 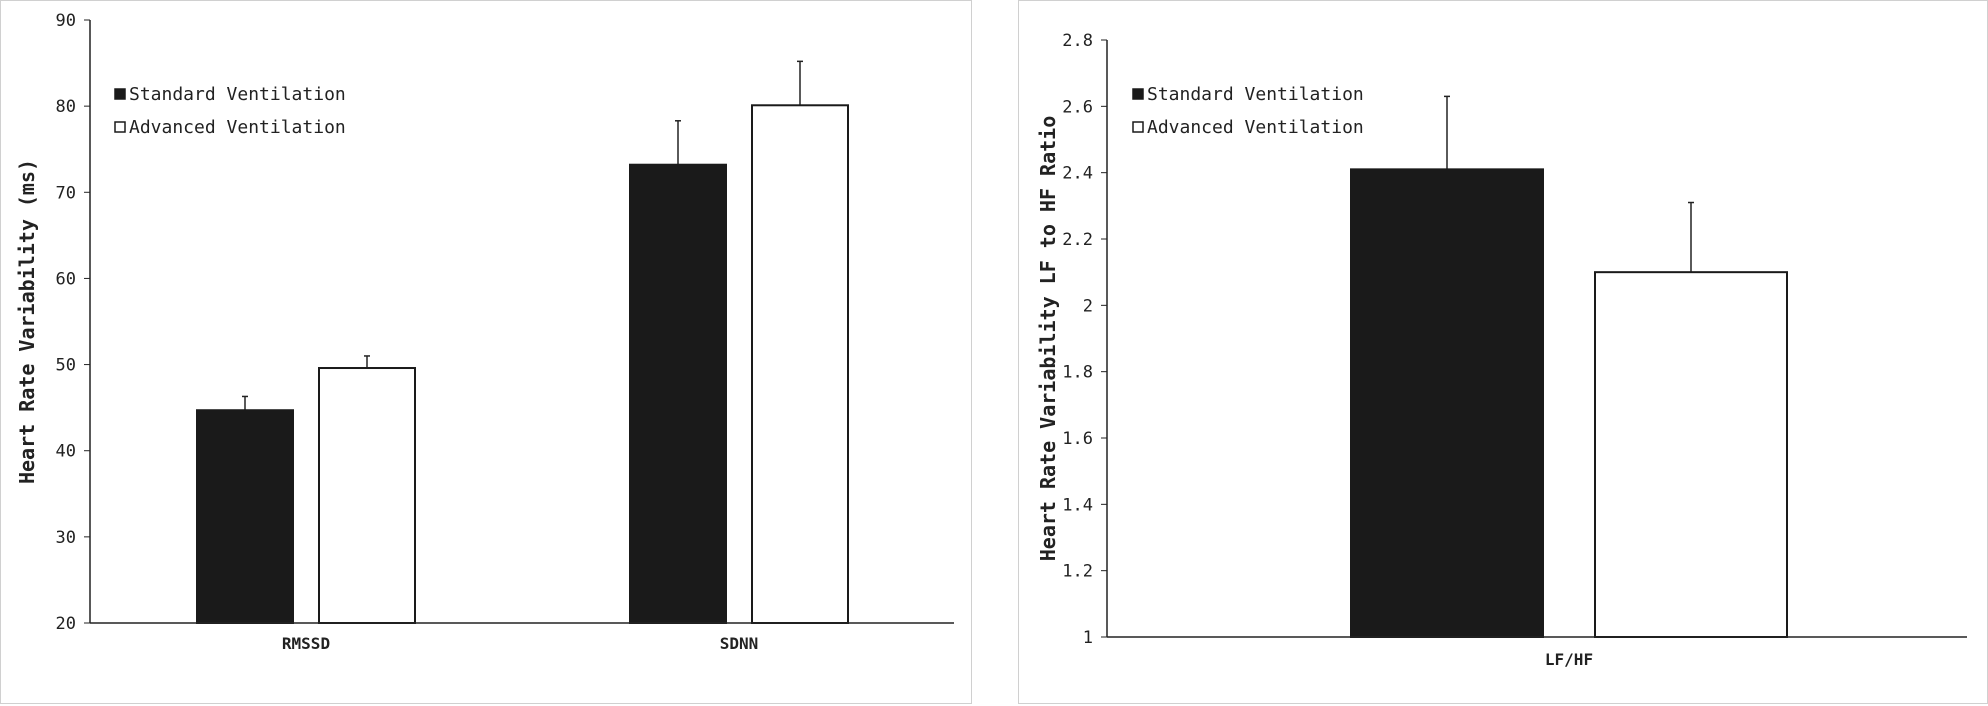 I want to click on y-tick-label: 2.6, so click(x=1077, y=107).